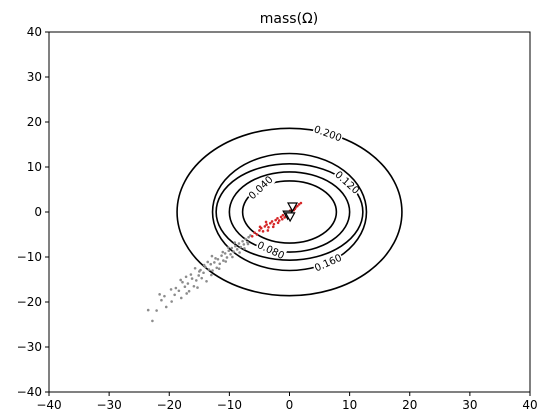  Describe the element at coordinates (529, 405) in the screenshot. I see `x-tick-label: 40` at that location.